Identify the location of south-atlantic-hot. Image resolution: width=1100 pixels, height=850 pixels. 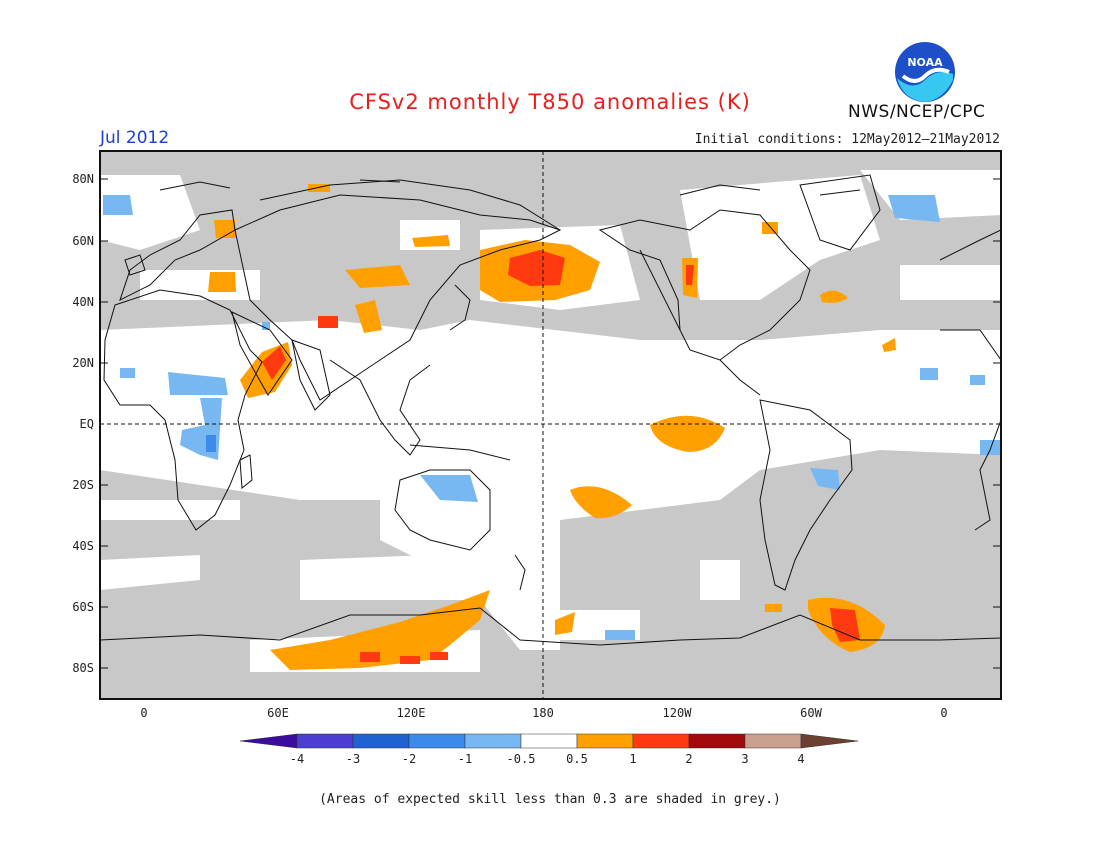
(845, 625).